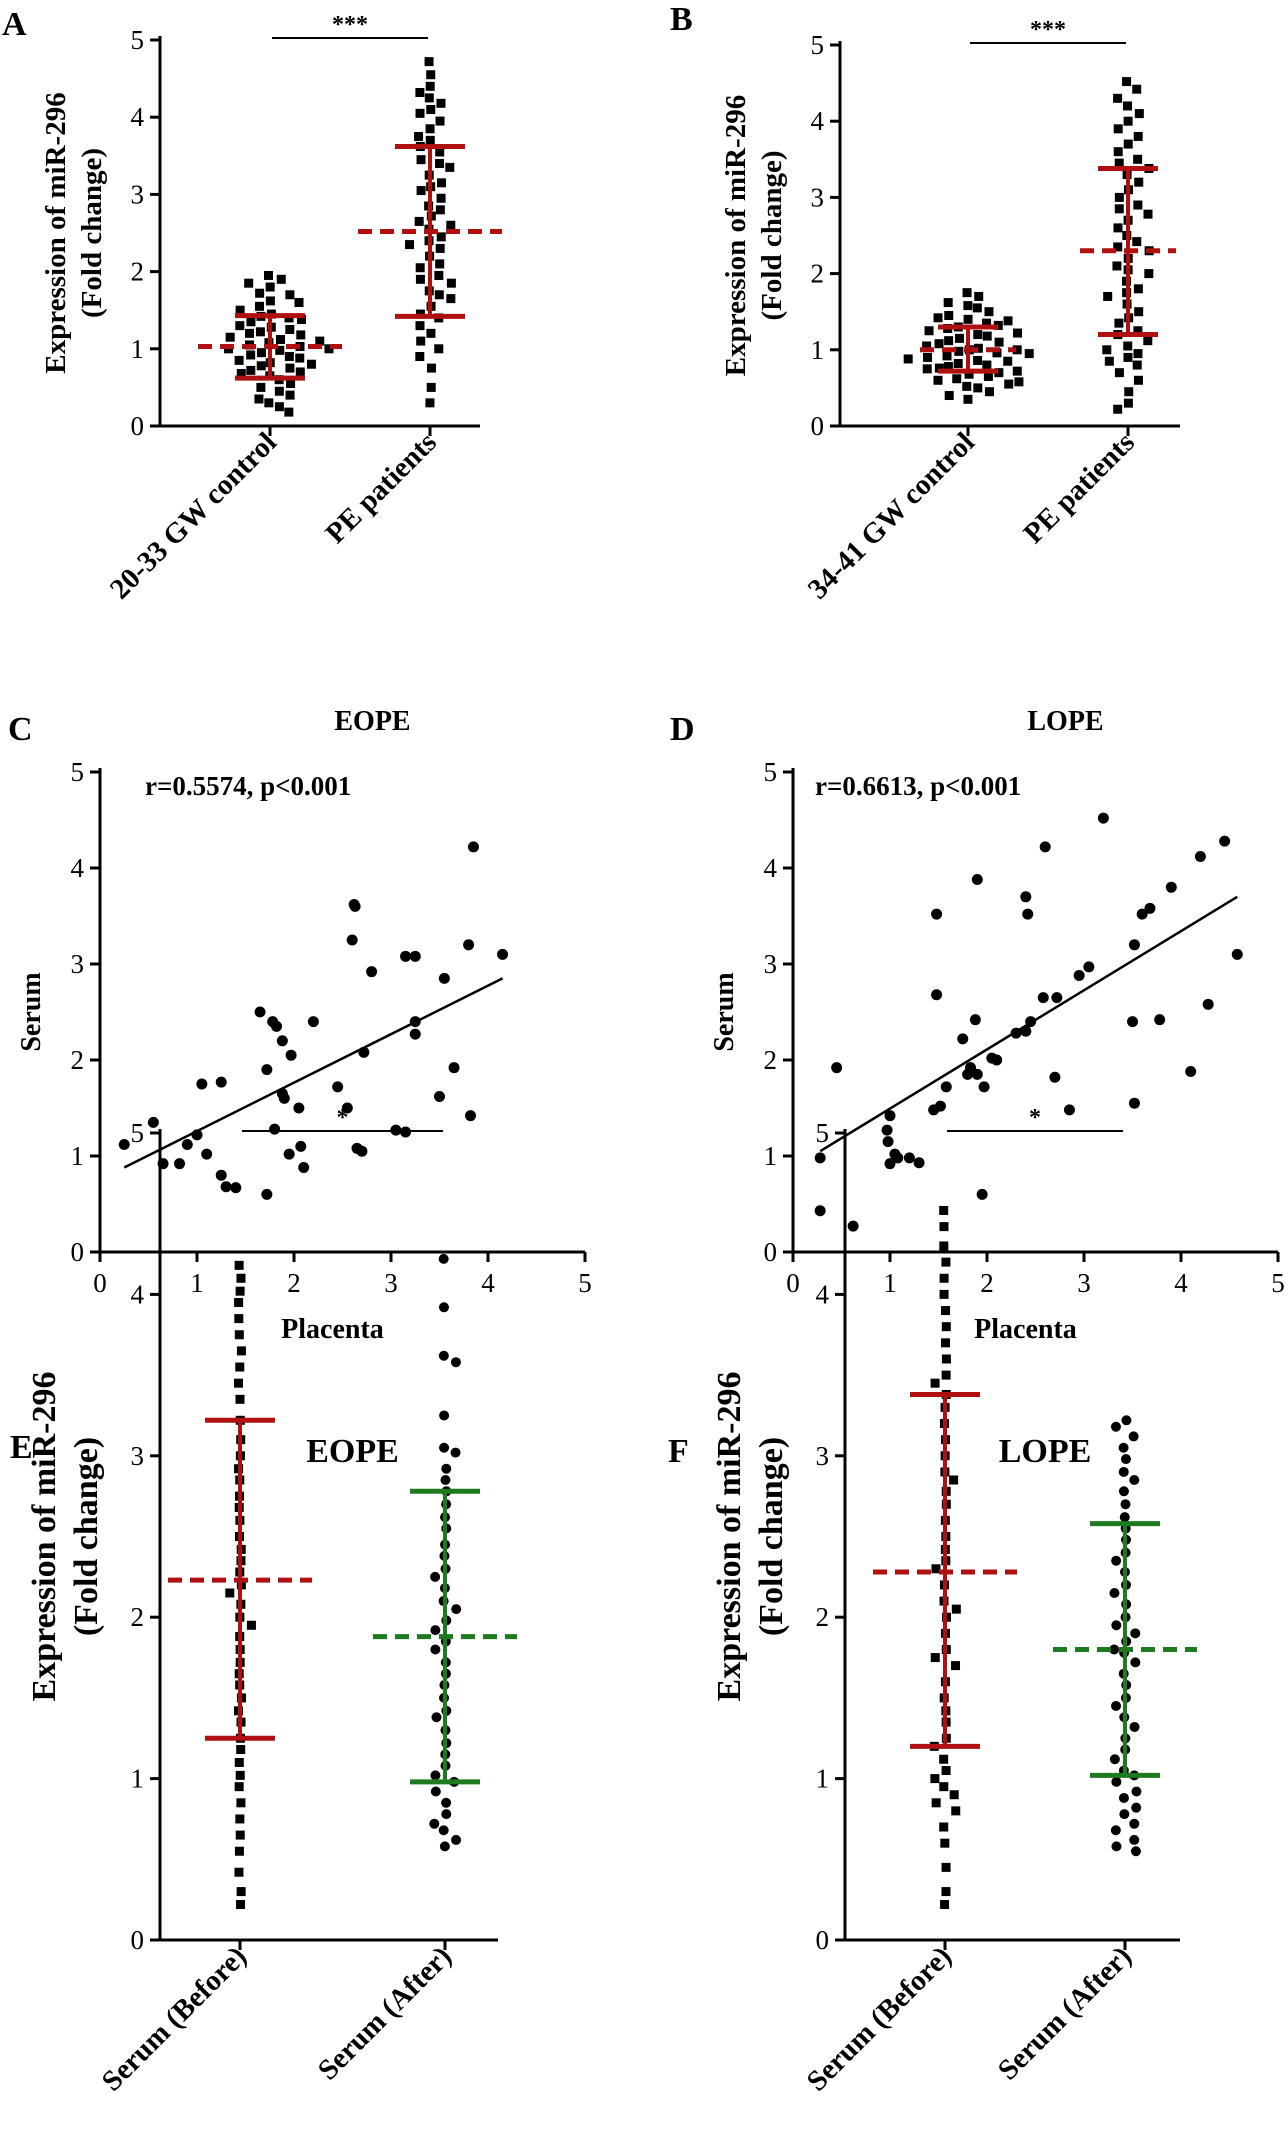 The width and height of the screenshot is (1288, 2150). Describe the element at coordinates (380, 487) in the screenshot. I see `x-tick-label-group: PE patients` at that location.